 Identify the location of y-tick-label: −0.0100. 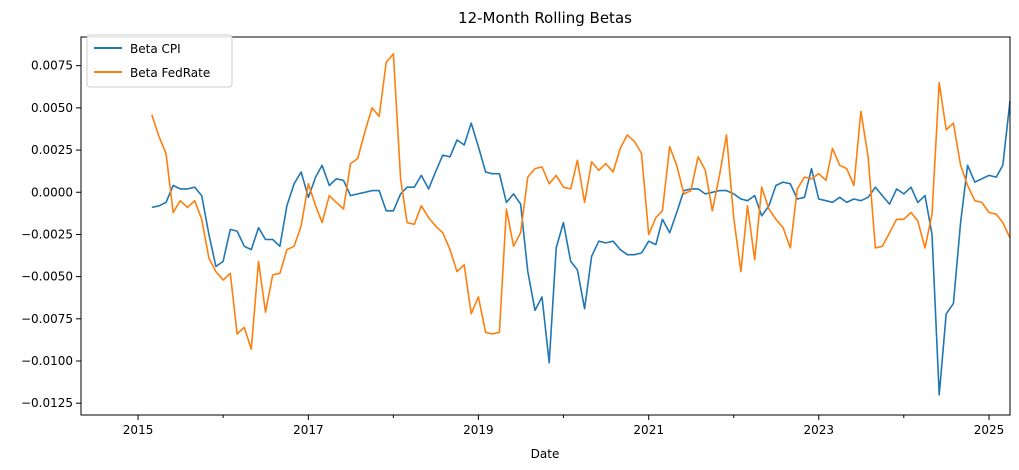
(47, 361).